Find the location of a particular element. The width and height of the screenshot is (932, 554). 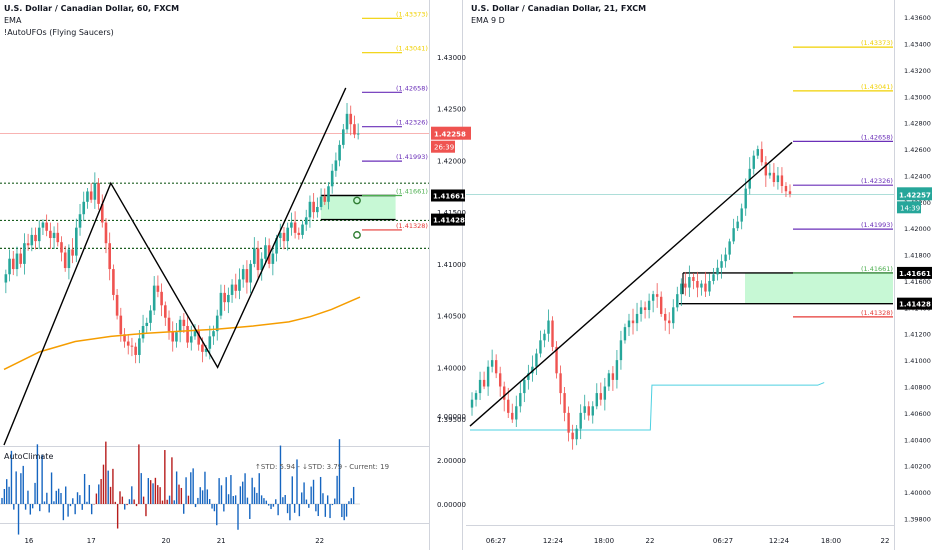

right-y-tick-label: 1.39800 is located at coordinates (917, 519).